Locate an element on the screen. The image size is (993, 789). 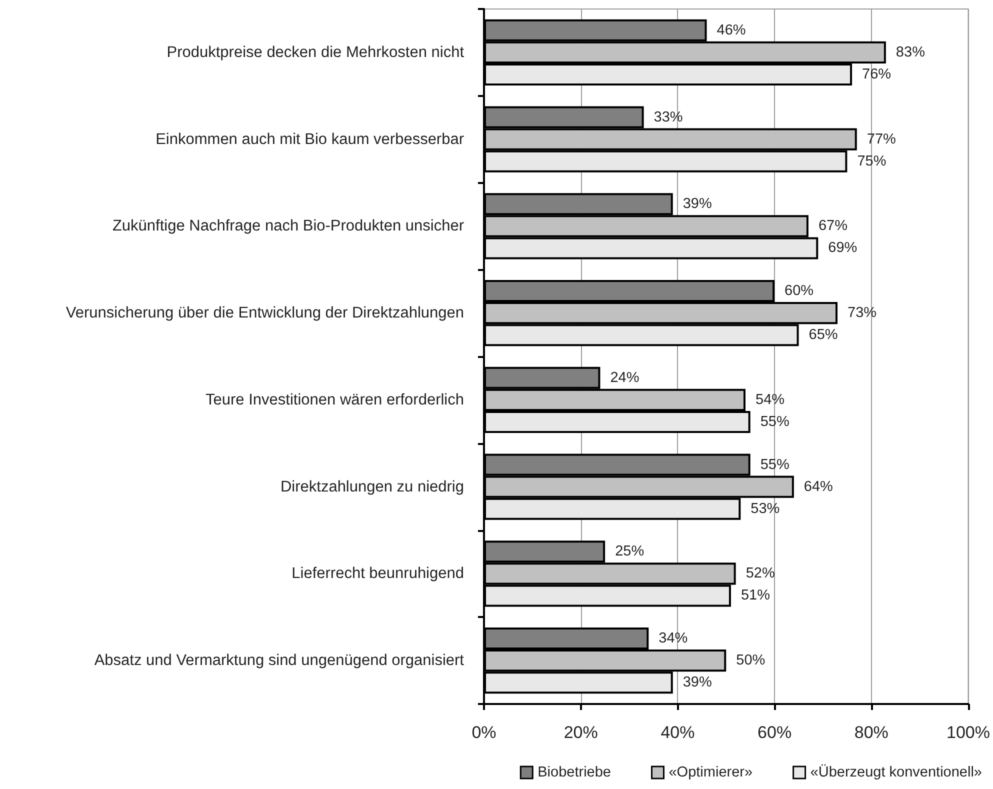
data-label: 65% is located at coordinates (823, 335).